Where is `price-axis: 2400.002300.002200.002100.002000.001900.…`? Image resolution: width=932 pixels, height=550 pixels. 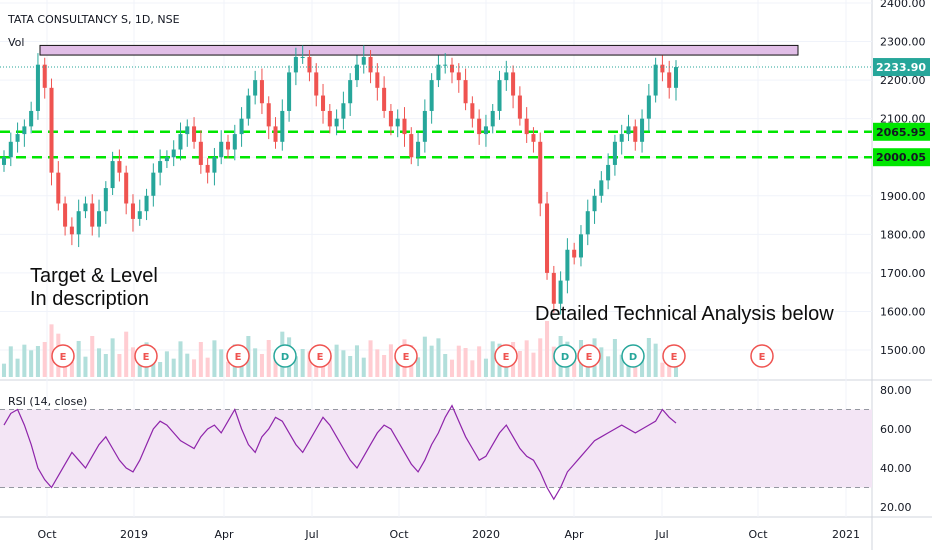
price-axis: 2400.002300.002200.002100.002000.001900.… is located at coordinates (903, 178).